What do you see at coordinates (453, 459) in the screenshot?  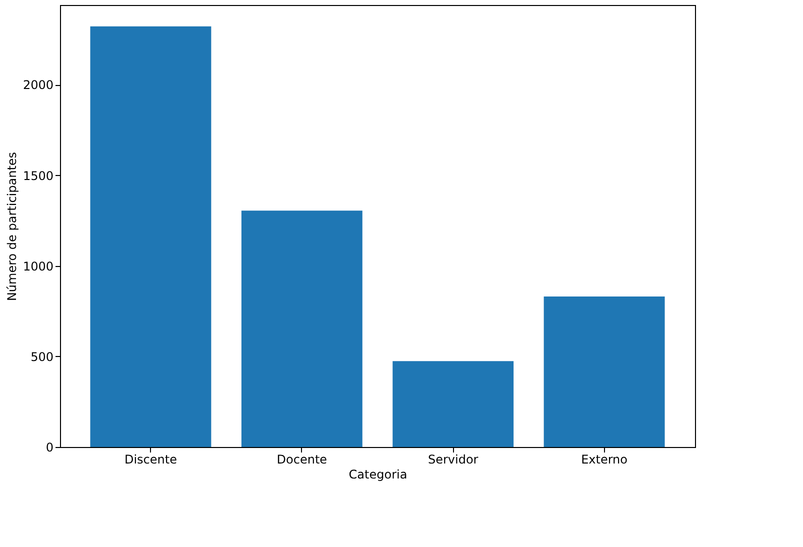 I see `x-tick-label: Servidor` at bounding box center [453, 459].